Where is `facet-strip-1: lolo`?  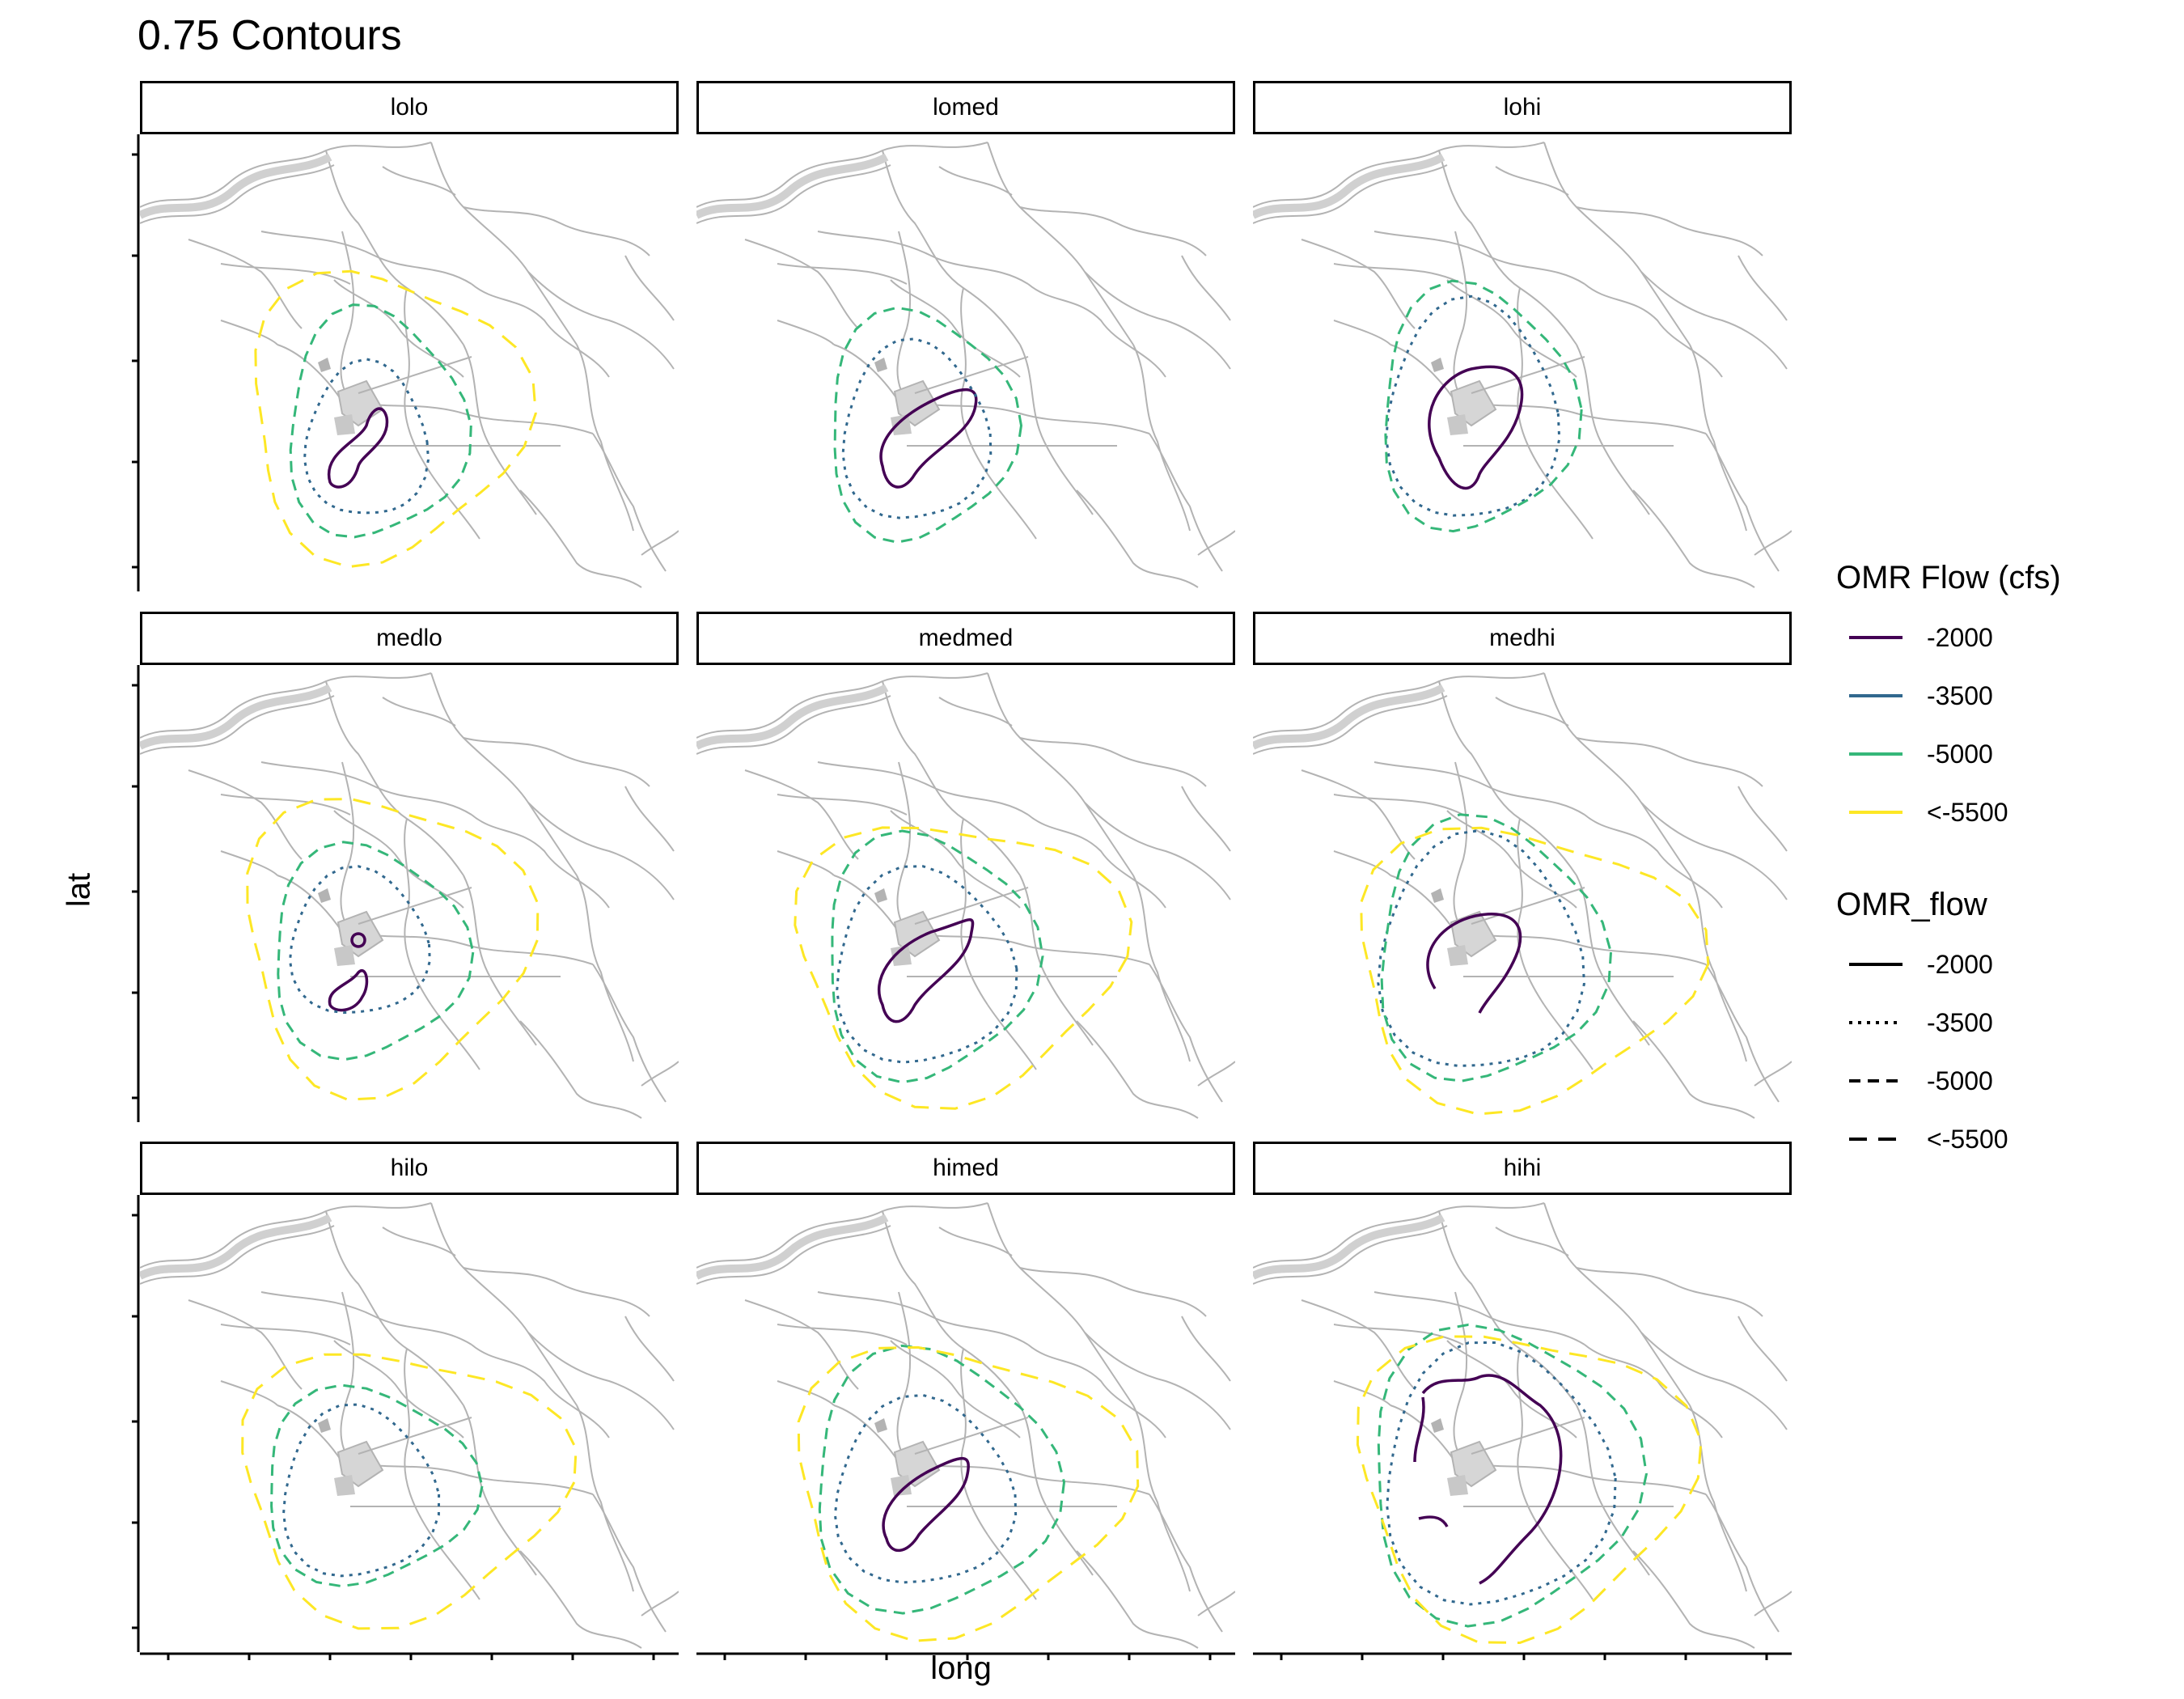
facet-strip-1: lolo is located at coordinates (409, 107).